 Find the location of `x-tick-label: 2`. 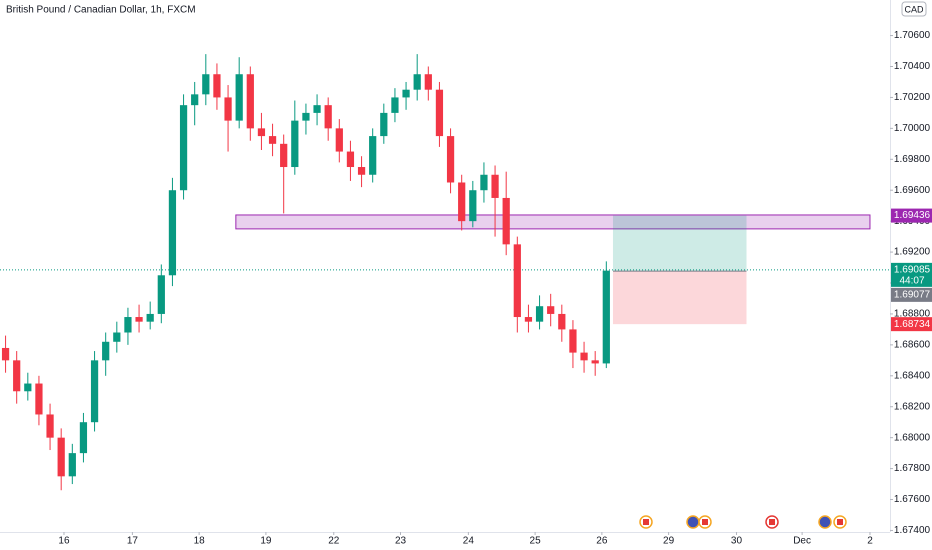

x-tick-label: 2 is located at coordinates (870, 541).